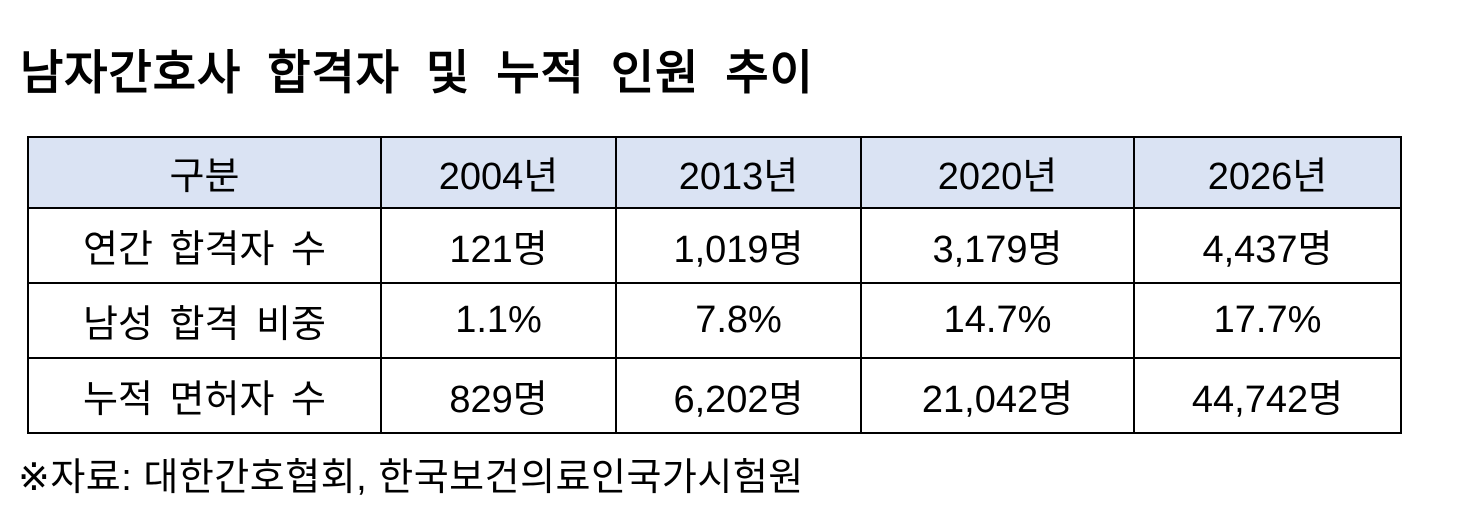  What do you see at coordinates (498, 395) in the screenshot?
I see `cell-value: 829명` at bounding box center [498, 395].